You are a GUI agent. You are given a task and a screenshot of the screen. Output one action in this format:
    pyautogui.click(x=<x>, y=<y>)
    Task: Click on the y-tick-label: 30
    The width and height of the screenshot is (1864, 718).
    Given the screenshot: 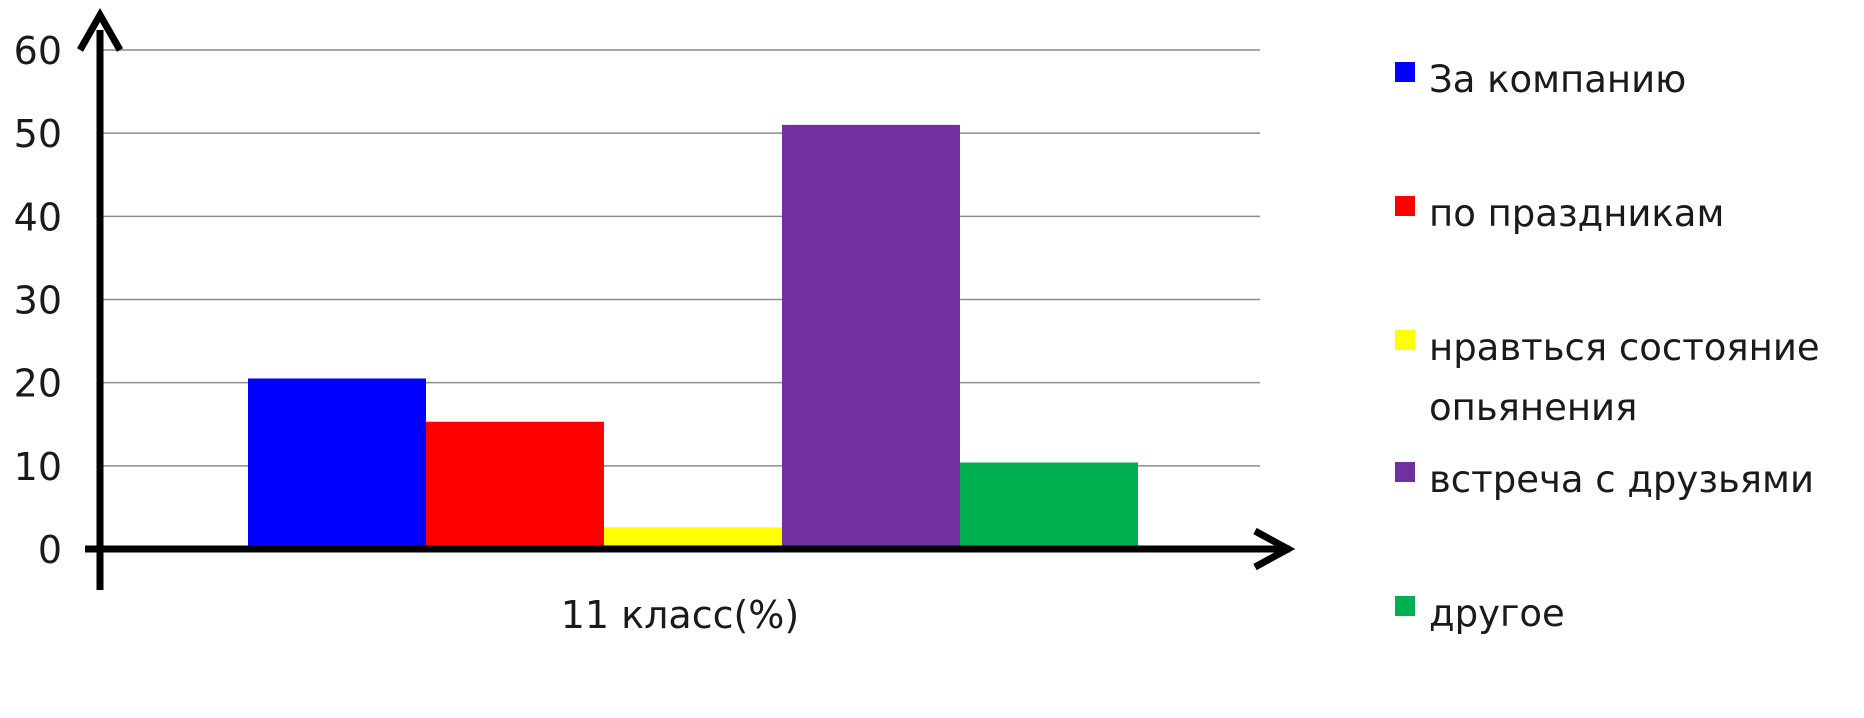 What is the action you would take?
    pyautogui.click(x=38, y=301)
    